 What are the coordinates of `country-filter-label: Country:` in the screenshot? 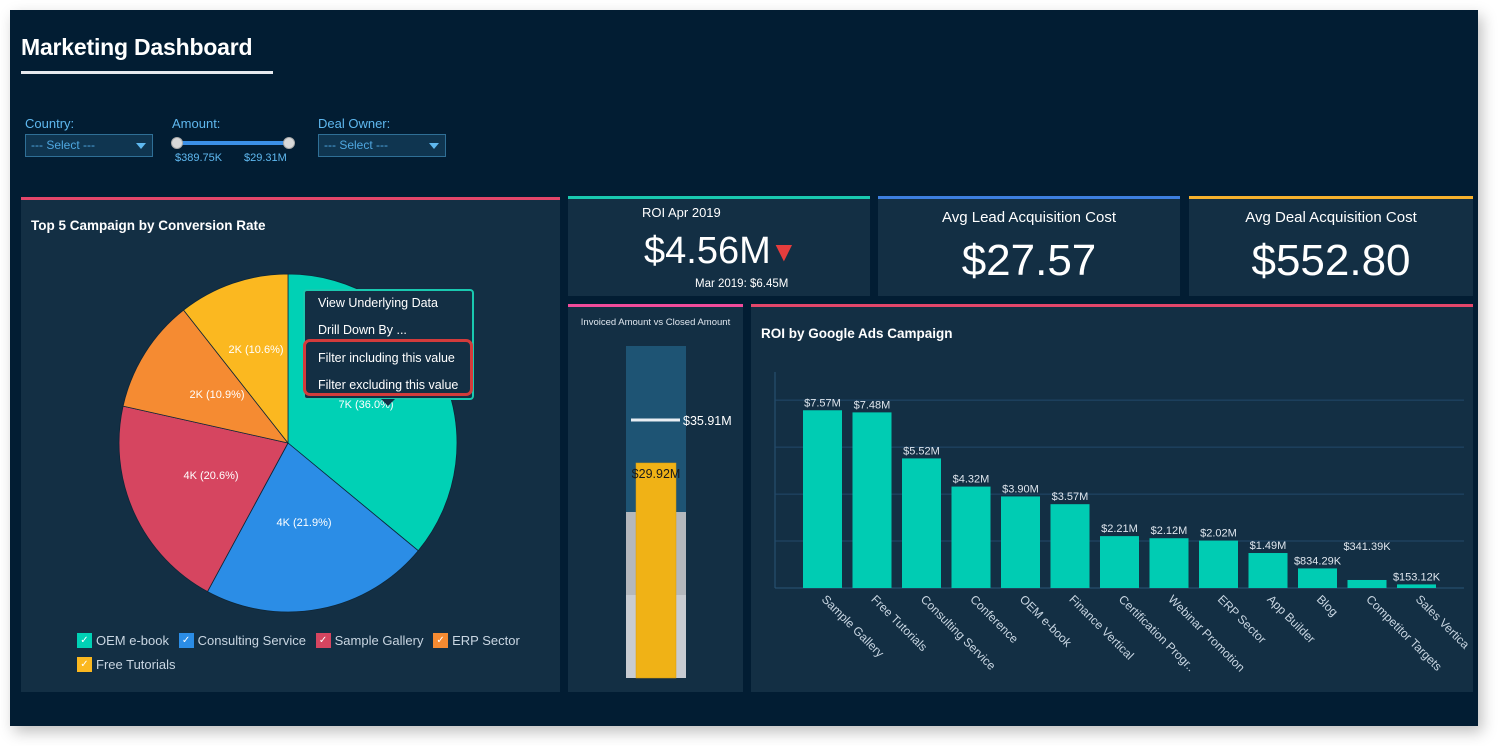 It's located at (50, 123).